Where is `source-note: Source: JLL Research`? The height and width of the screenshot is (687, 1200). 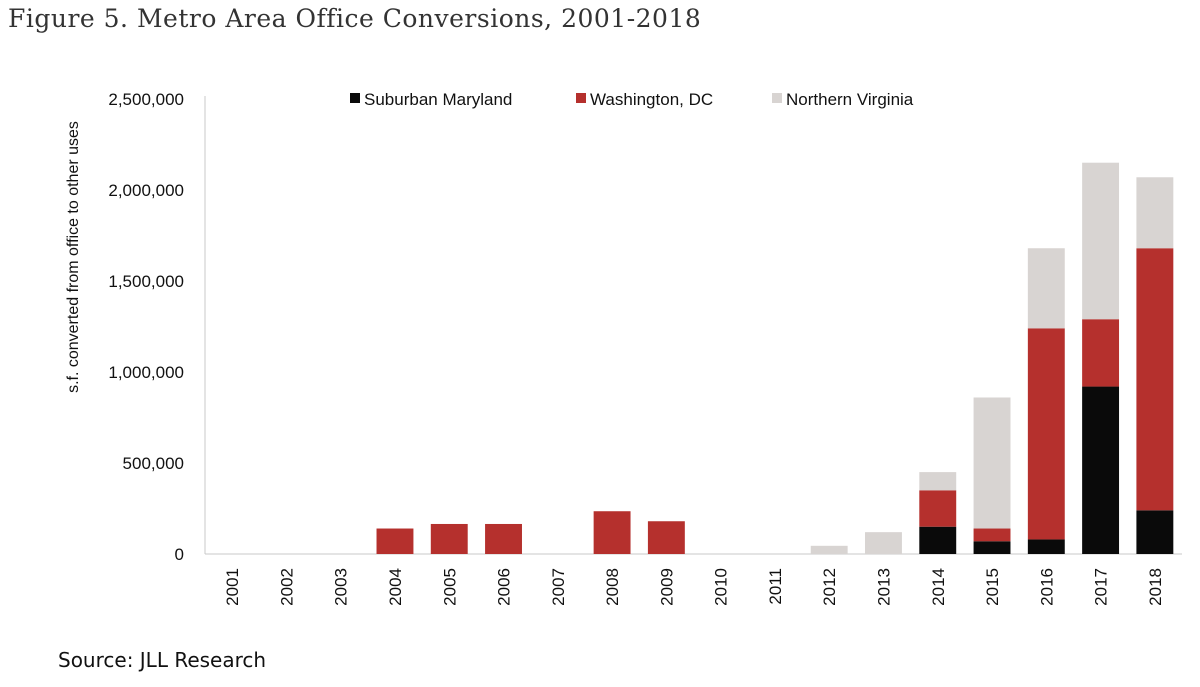 source-note: Source: JLL Research is located at coordinates (162, 660).